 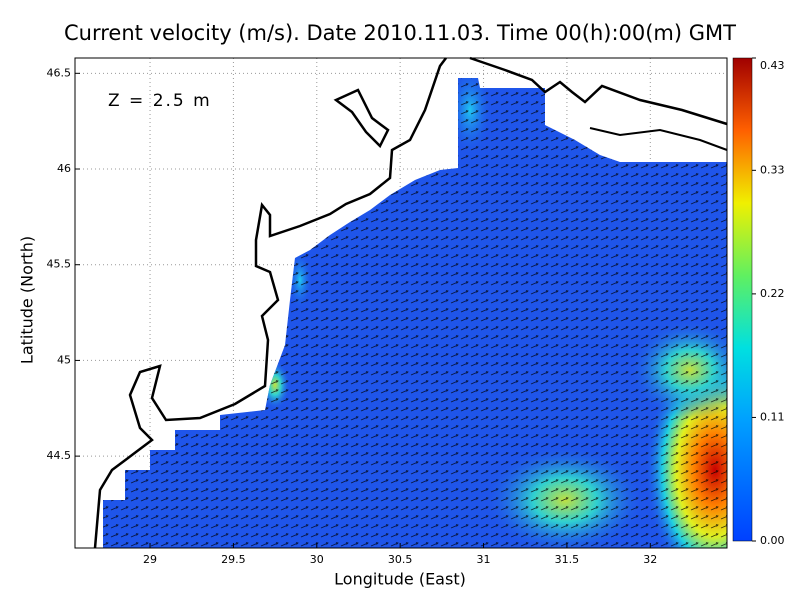 I want to click on colorbar-tick-label: 0.43, so click(x=772, y=65).